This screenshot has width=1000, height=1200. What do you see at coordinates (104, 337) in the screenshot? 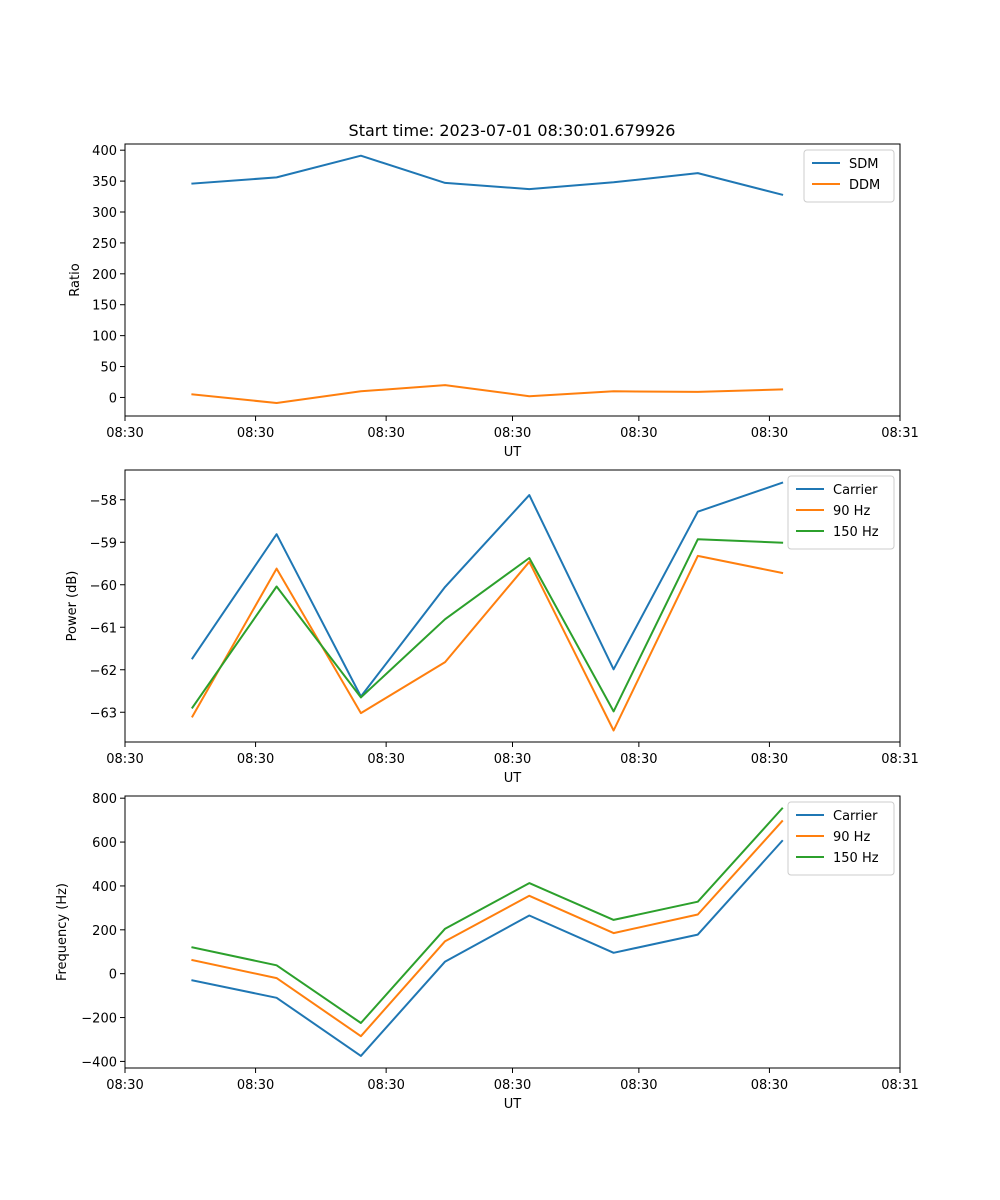
I see `ratio-y-tick-label: 100` at bounding box center [104, 337].